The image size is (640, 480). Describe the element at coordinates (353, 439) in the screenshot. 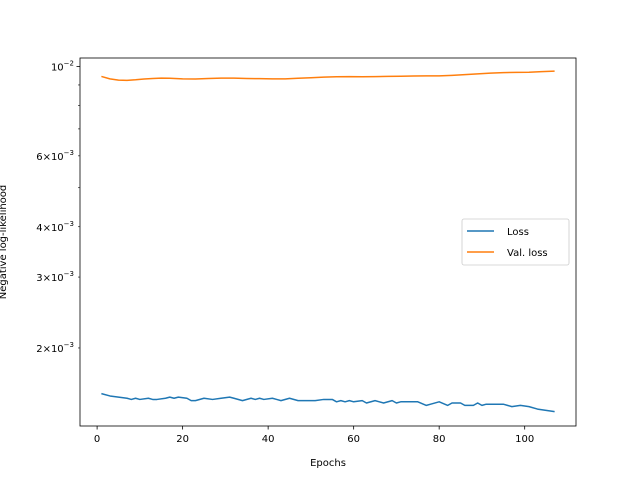

I see `x-tick-label: 60` at that location.